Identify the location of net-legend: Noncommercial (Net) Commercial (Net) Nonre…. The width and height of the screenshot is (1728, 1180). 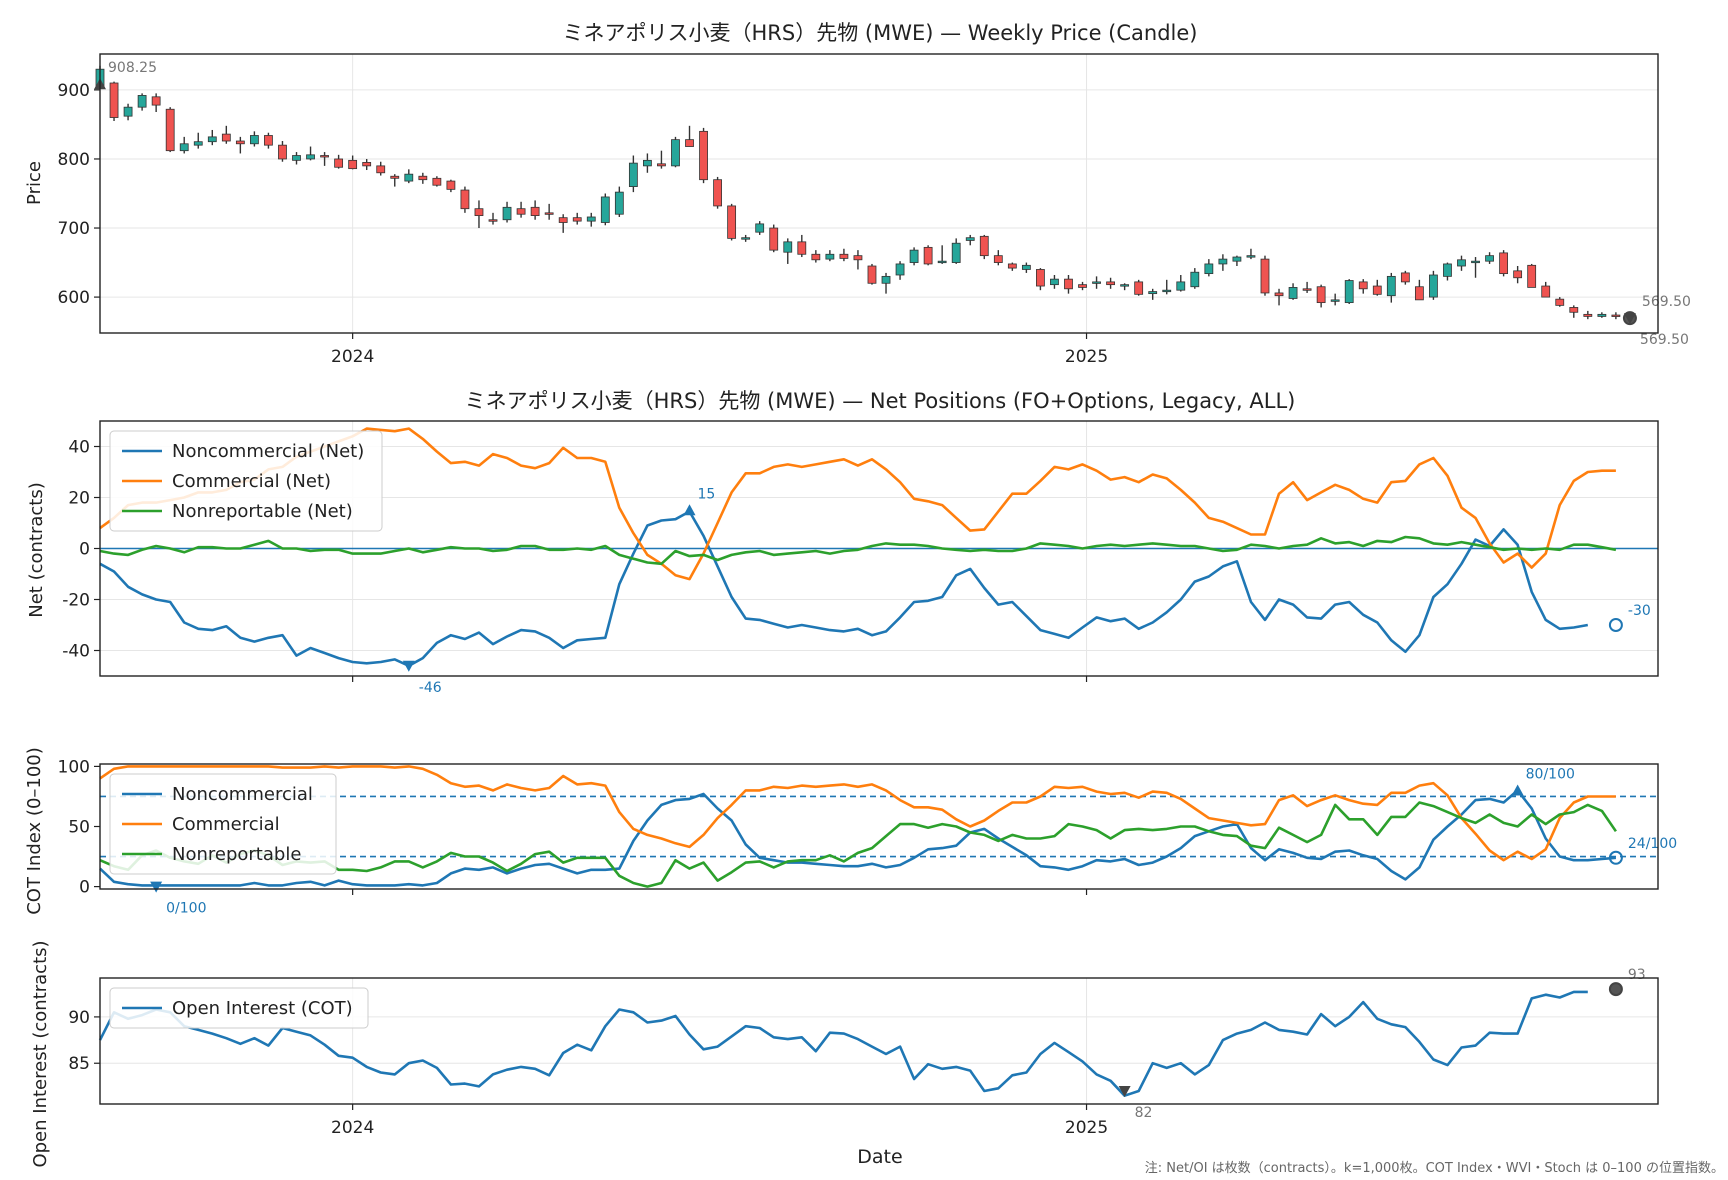
(246, 481).